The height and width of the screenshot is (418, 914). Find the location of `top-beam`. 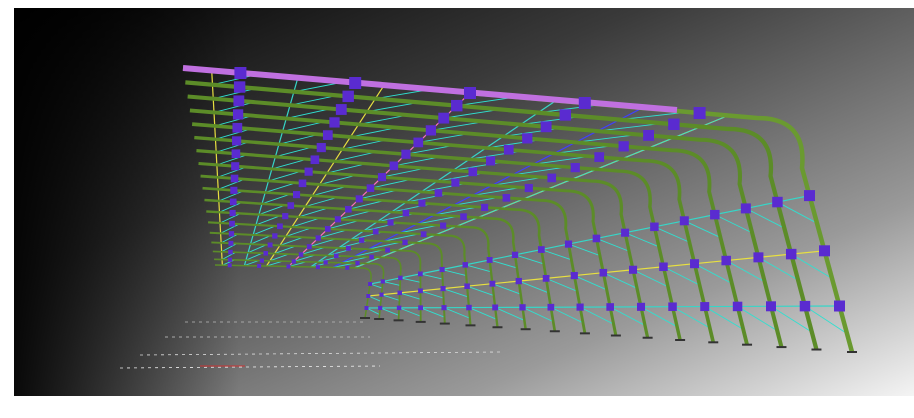

top-beam is located at coordinates (430, 89).